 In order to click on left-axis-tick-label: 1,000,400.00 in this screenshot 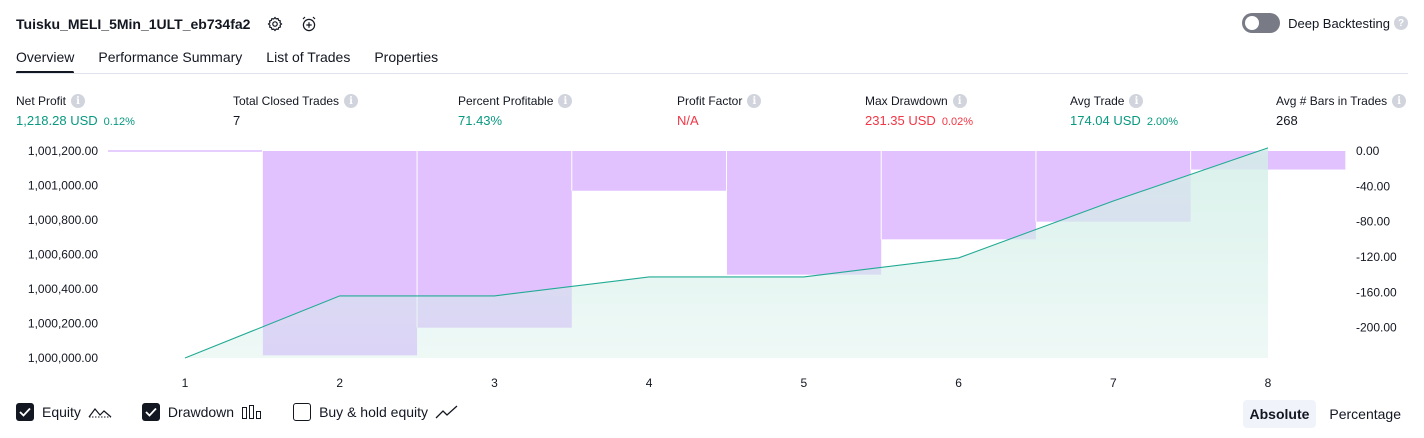, I will do `click(63, 289)`.